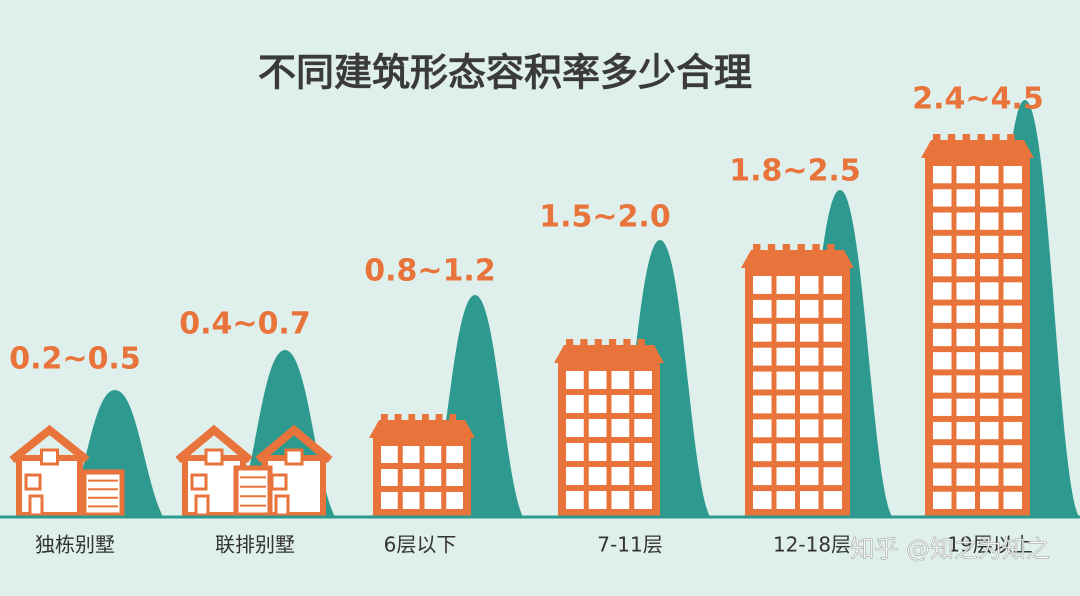 Image resolution: width=1080 pixels, height=596 pixels. Describe the element at coordinates (75, 545) in the screenshot. I see `category-label: 独栋别墅` at that location.